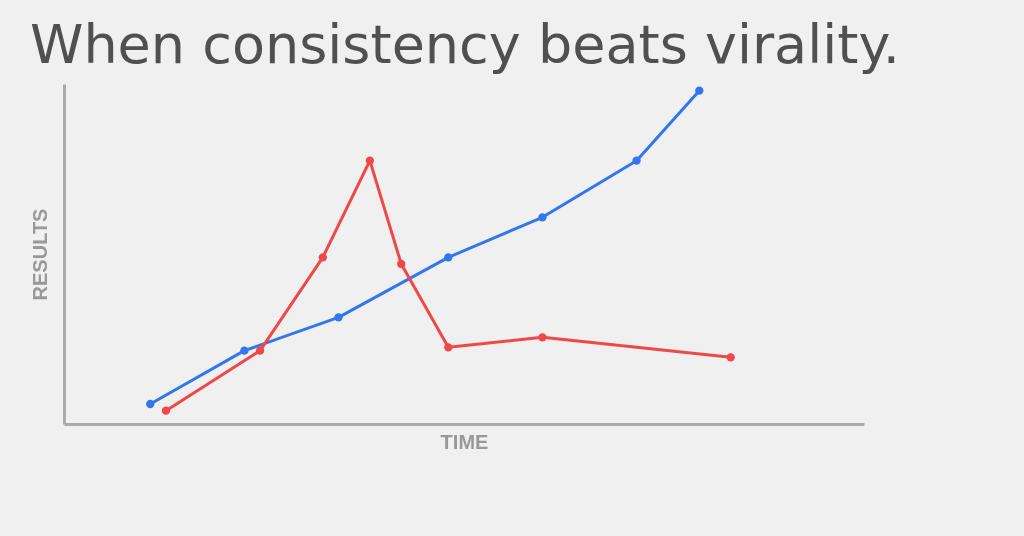  What do you see at coordinates (464, 441) in the screenshot?
I see `x-axis-title: TIME` at bounding box center [464, 441].